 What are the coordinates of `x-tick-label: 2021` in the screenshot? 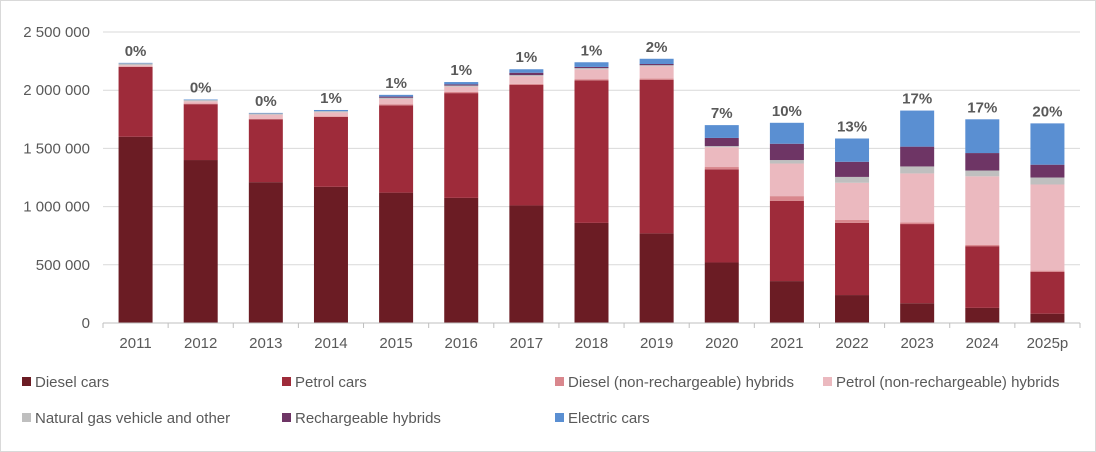 It's located at (786, 343).